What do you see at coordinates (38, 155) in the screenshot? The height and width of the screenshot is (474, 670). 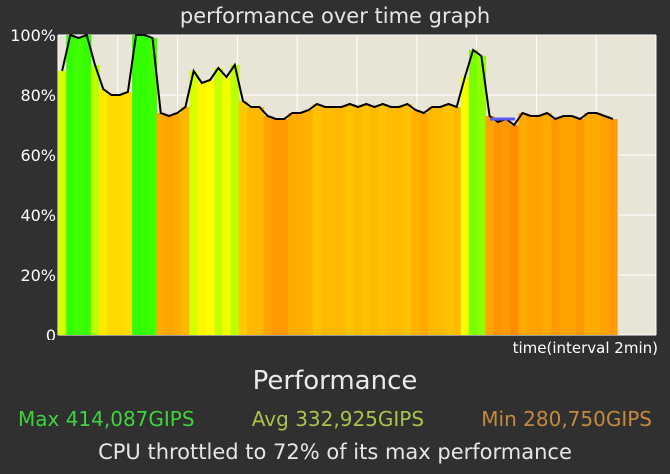 I see `y-tick-label: 60%` at bounding box center [38, 155].